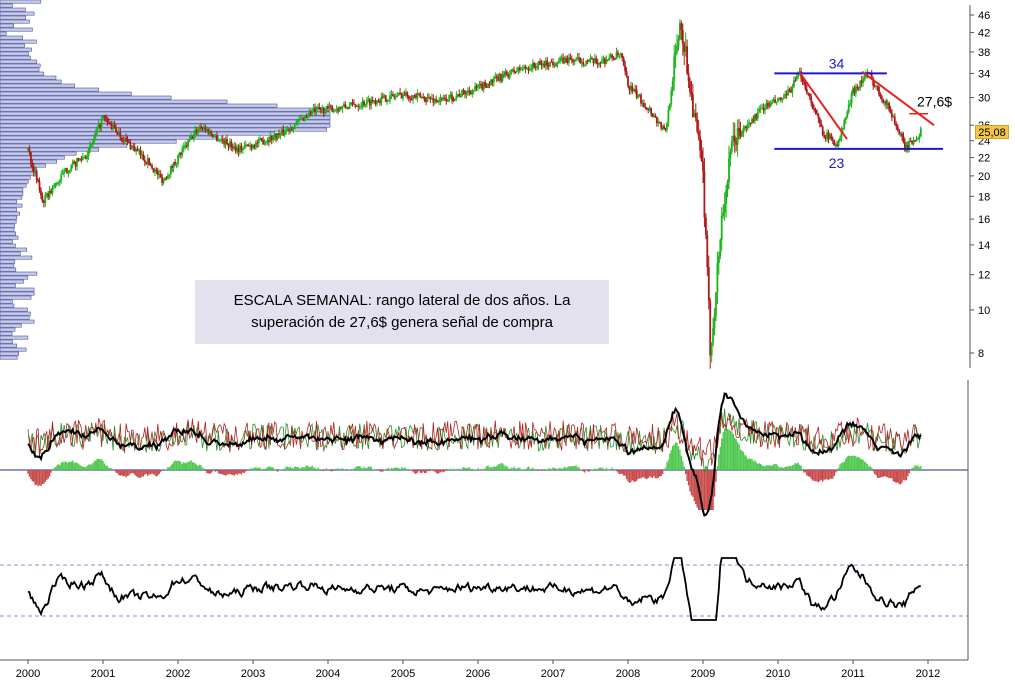 The height and width of the screenshot is (685, 1015). What do you see at coordinates (403, 674) in the screenshot?
I see `time-tick-label: 2005` at bounding box center [403, 674].